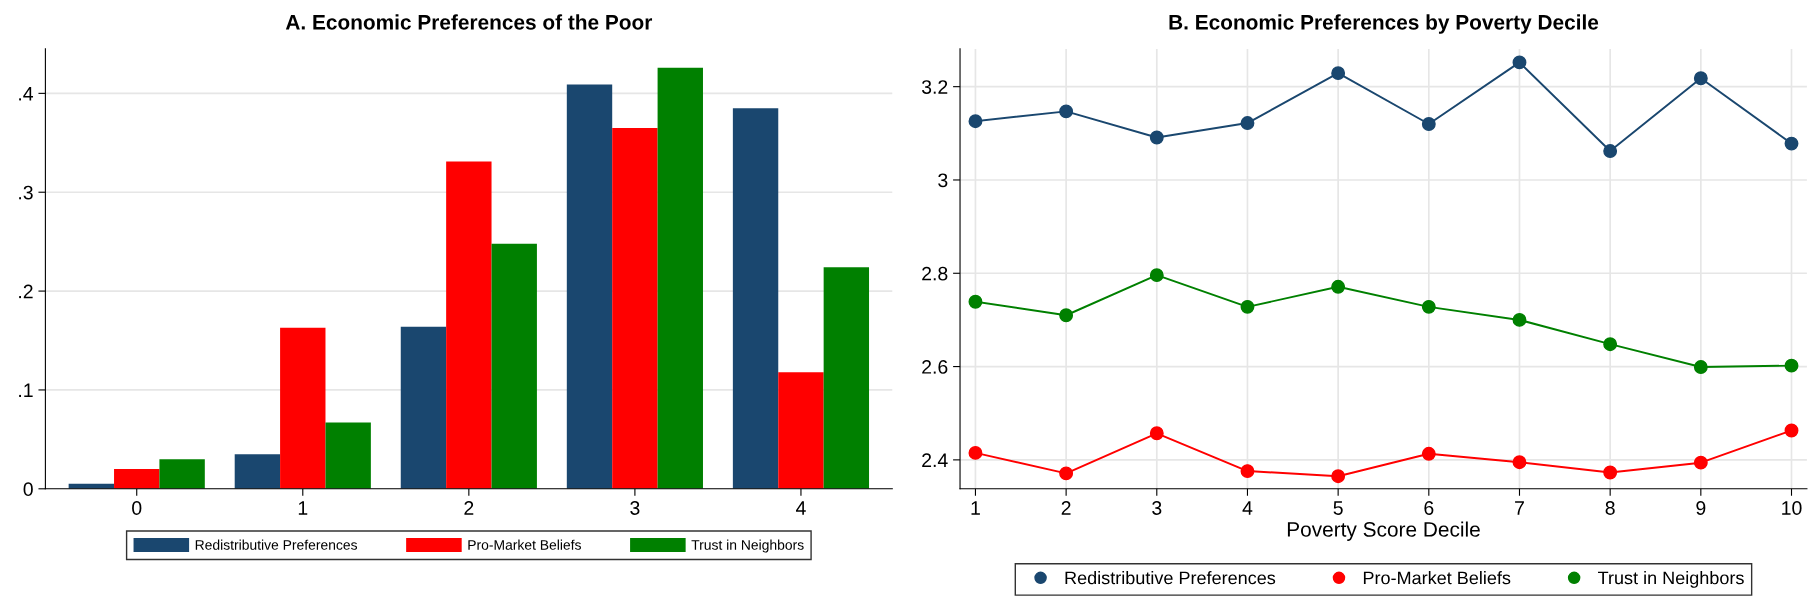 This screenshot has width=1816, height=611. I want to click on y-tick-label: .4, so click(26, 94).